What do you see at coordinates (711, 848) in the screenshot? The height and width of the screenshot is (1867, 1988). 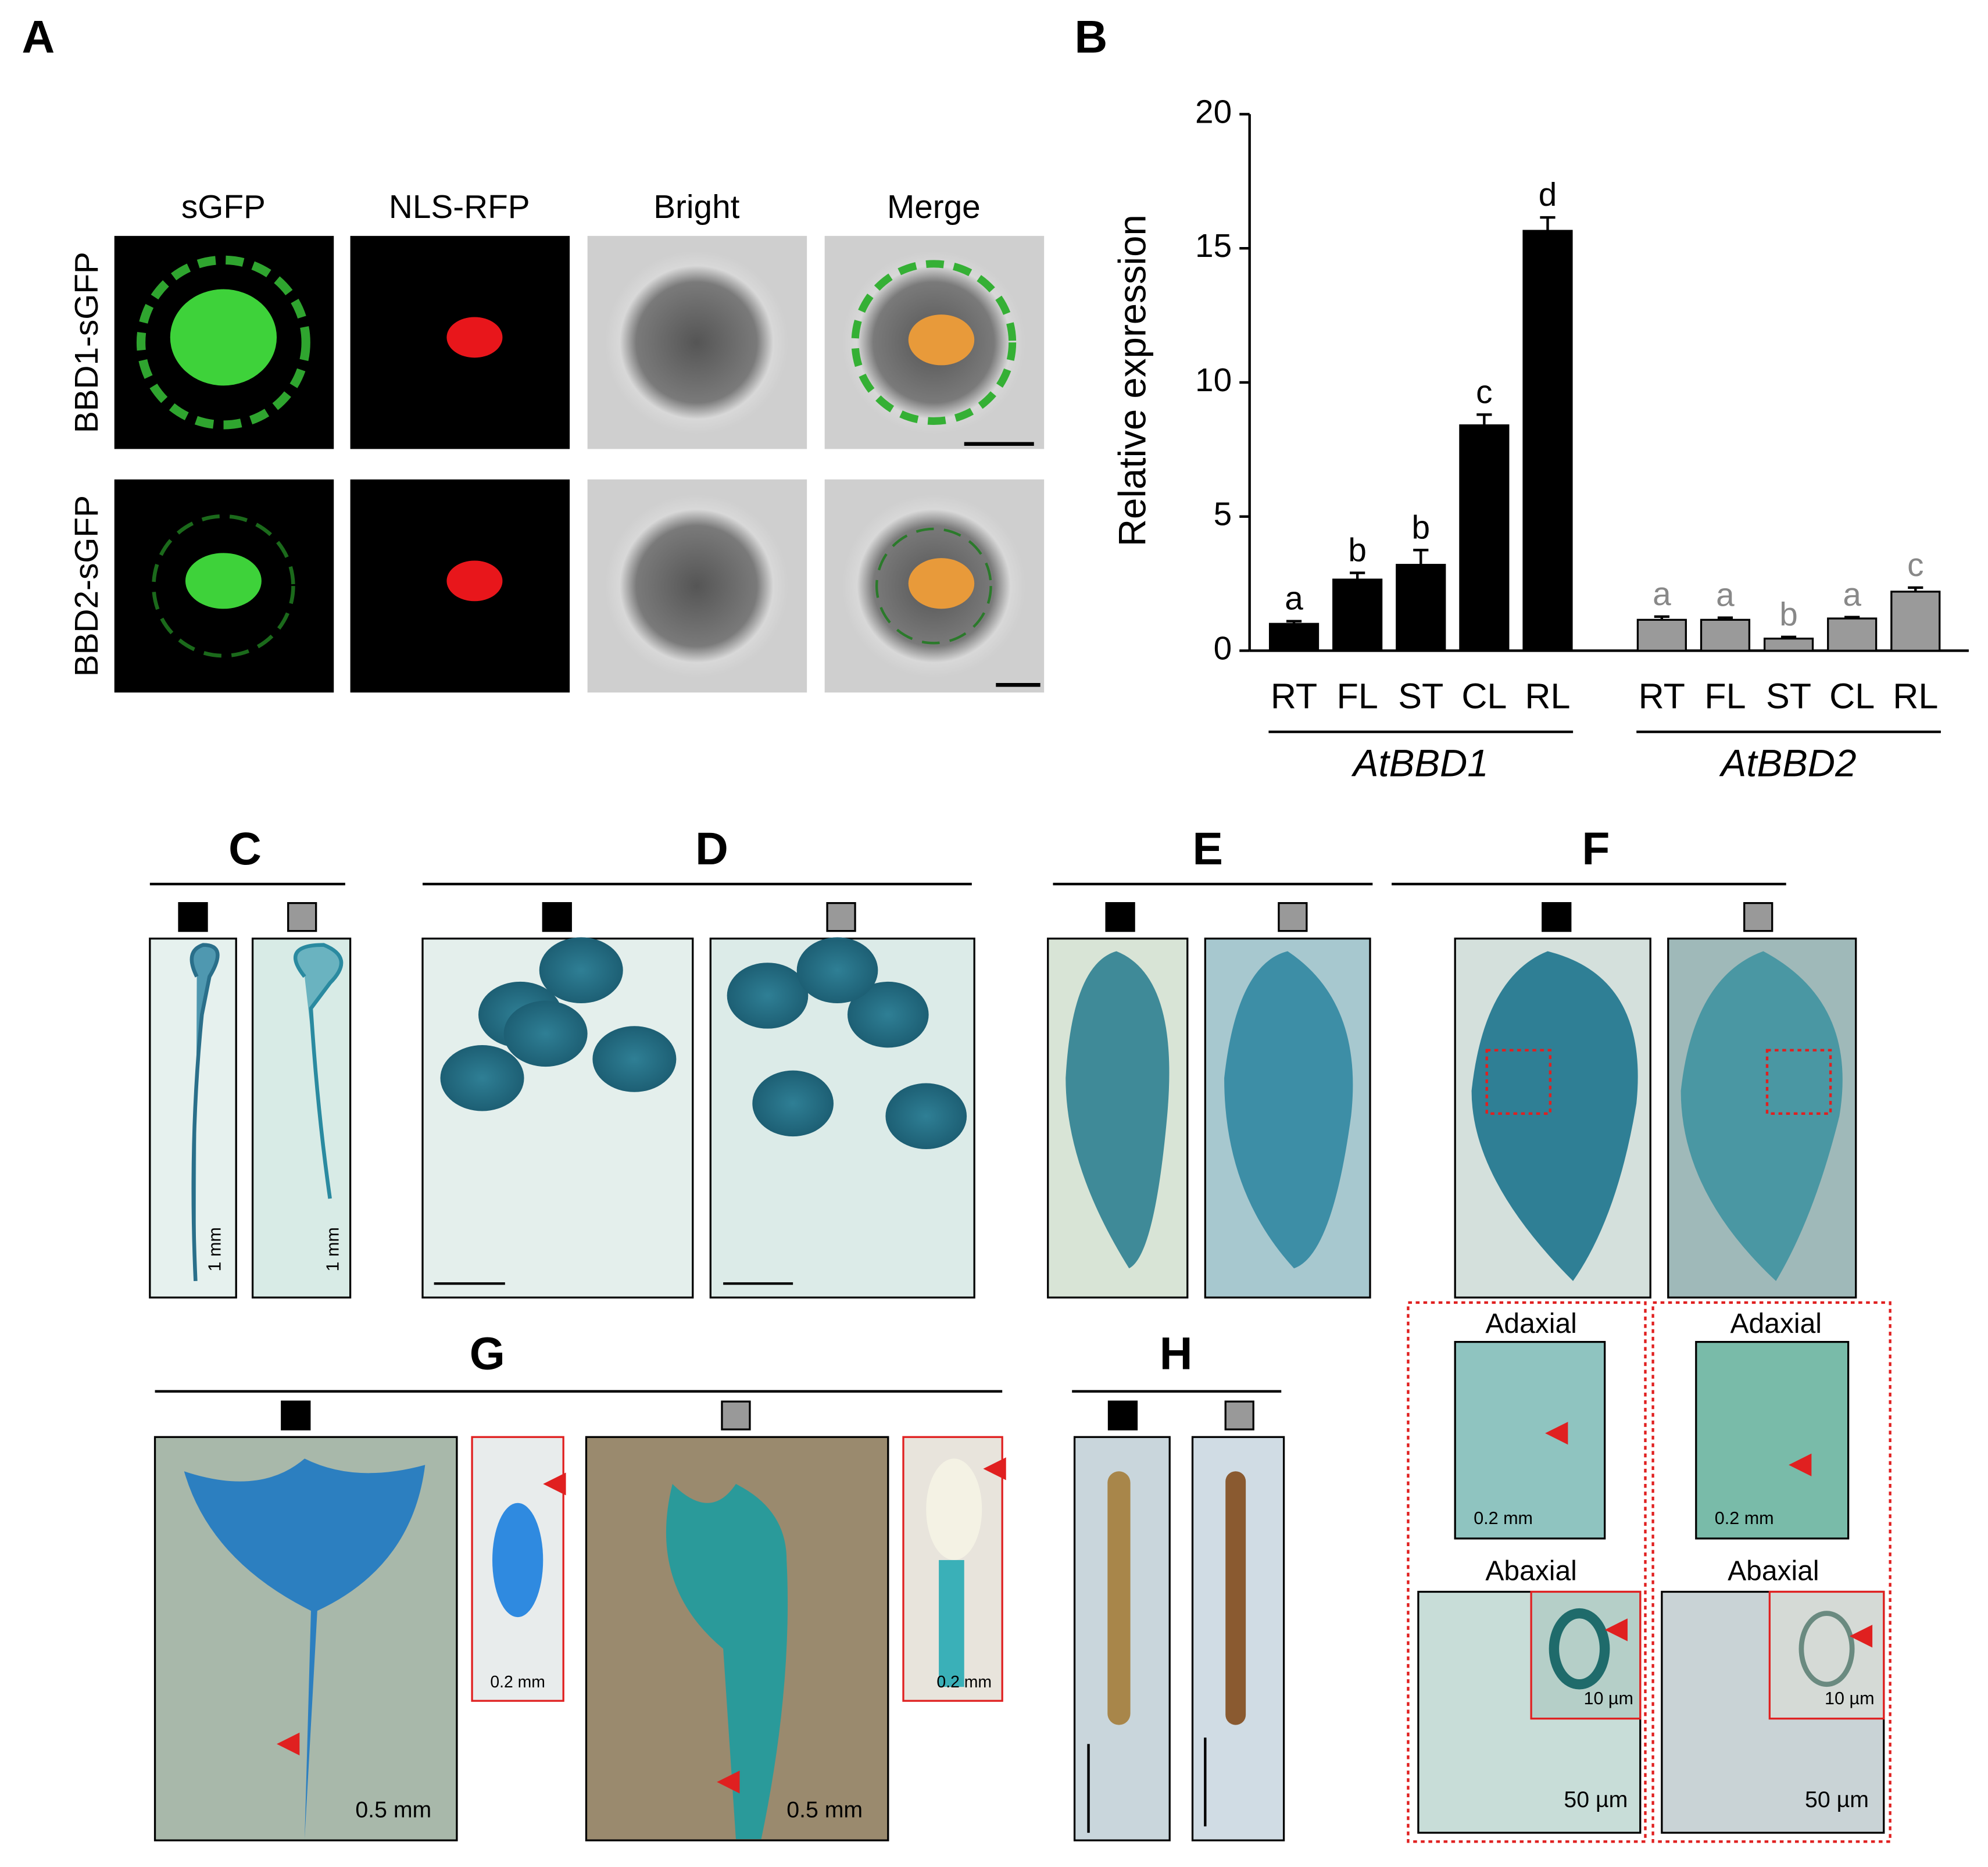 I see `panel-label: D` at bounding box center [711, 848].